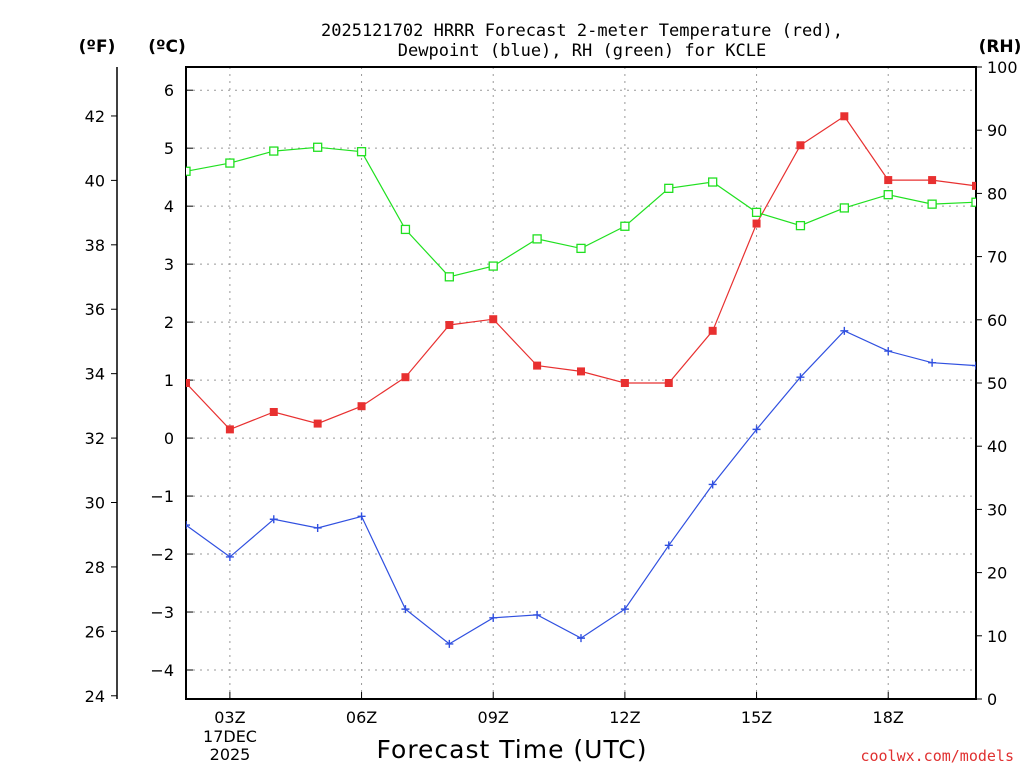  I want to click on x-tick-label: 09Z, so click(493, 717).